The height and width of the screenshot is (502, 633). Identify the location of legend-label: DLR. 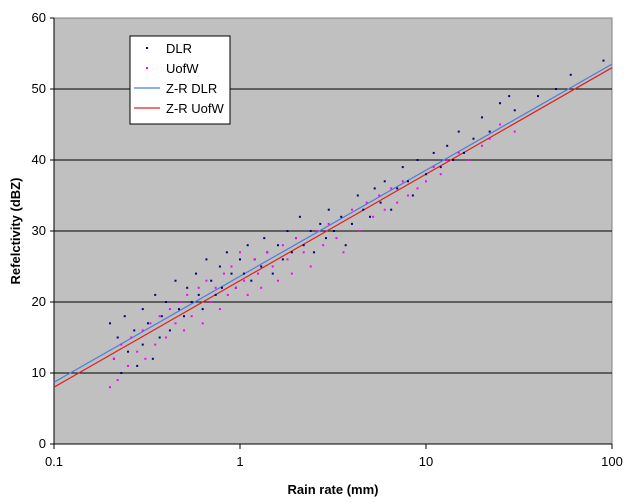
(179, 48).